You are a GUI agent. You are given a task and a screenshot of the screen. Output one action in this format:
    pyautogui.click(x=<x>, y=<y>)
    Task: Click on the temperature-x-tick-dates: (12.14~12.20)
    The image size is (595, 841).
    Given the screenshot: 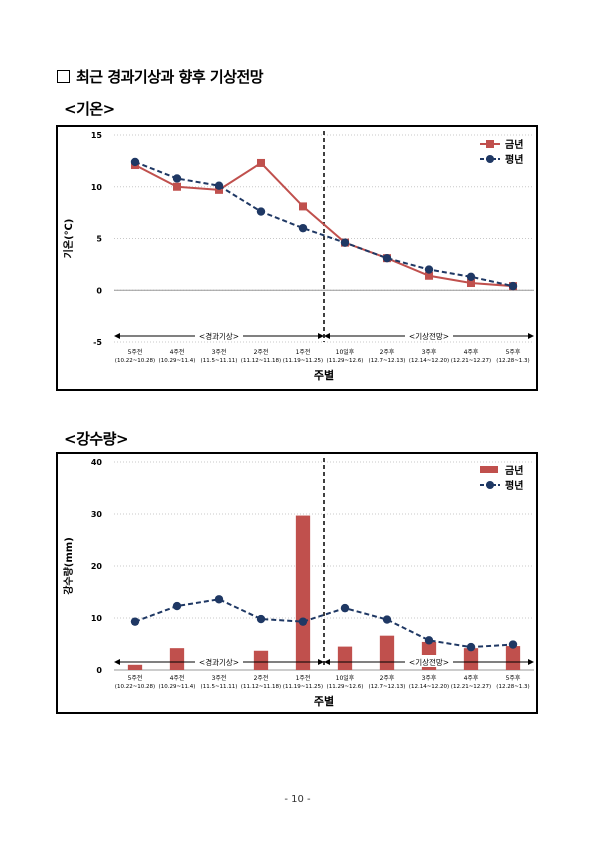 What is the action you would take?
    pyautogui.click(x=429, y=361)
    